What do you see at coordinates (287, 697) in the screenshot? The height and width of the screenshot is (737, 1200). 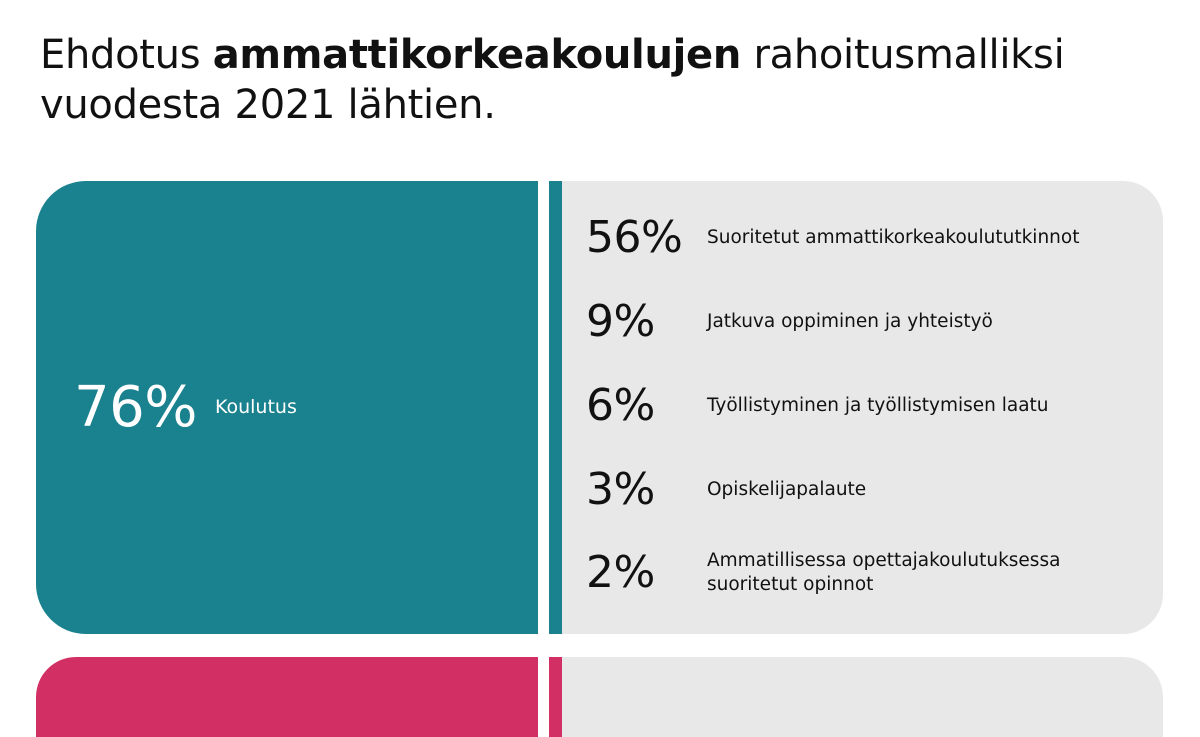 I see `next-section-block` at bounding box center [287, 697].